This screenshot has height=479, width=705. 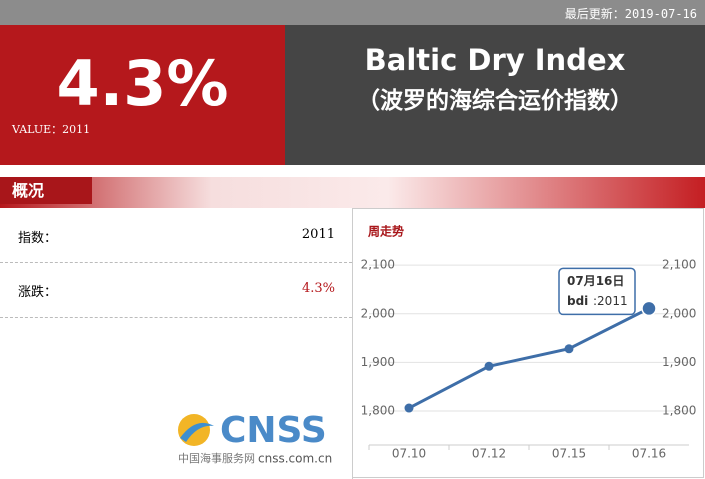 I want to click on tooltip-box, so click(x=597, y=291).